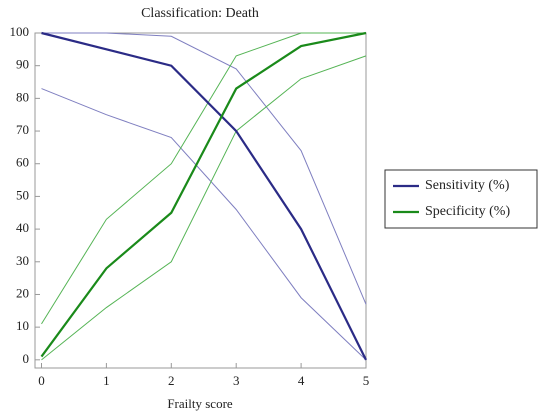  What do you see at coordinates (461, 199) in the screenshot?
I see `legend-box` at bounding box center [461, 199].